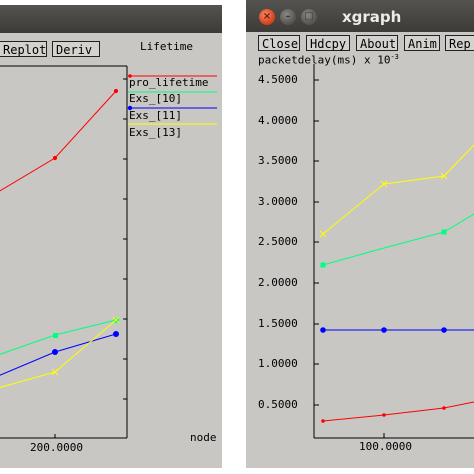 This screenshot has height=474, width=474. What do you see at coordinates (385, 446) in the screenshot?
I see `right-x-tick-label: 100.0000` at bounding box center [385, 446].